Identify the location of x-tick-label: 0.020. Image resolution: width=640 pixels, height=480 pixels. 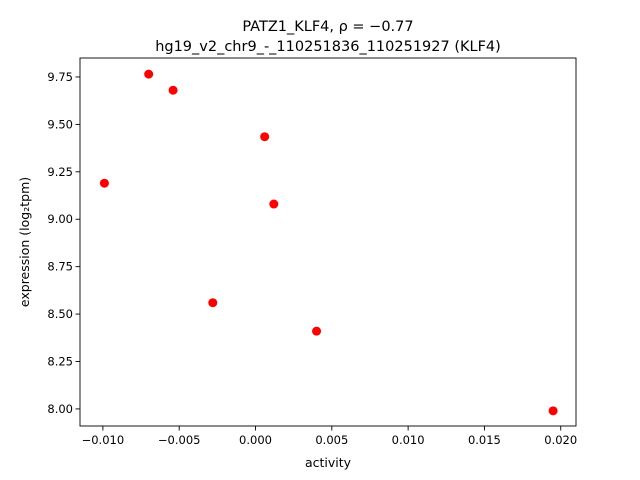
(560, 440).